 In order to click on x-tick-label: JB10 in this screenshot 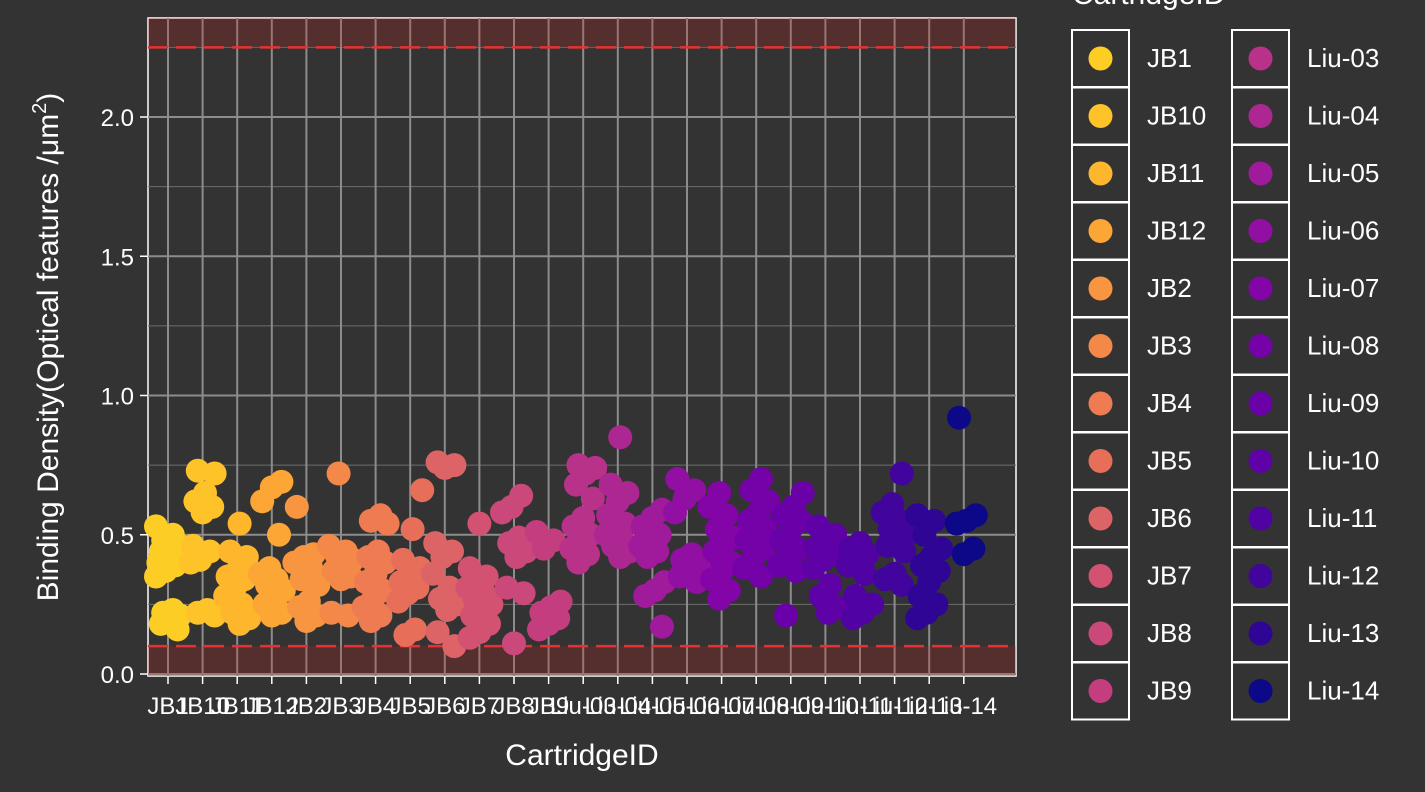, I will do `click(202, 706)`.